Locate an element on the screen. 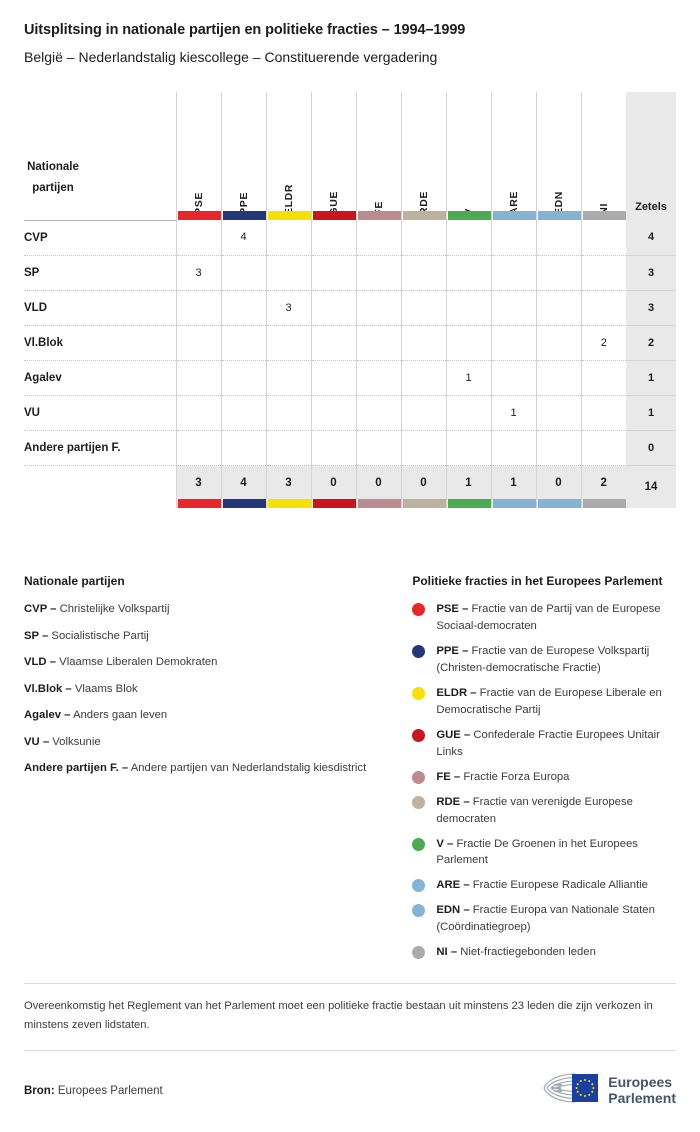  table-row: VLD 3 3 is located at coordinates (350, 308).